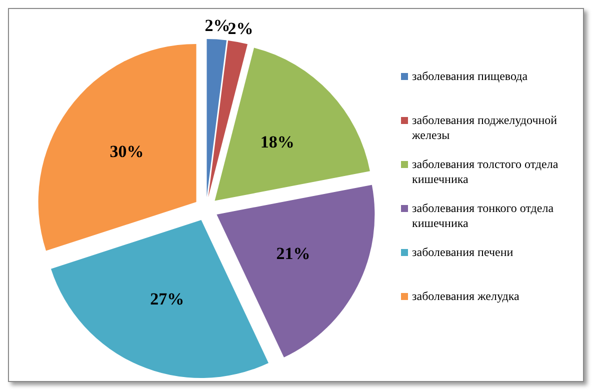 The width and height of the screenshot is (592, 390). I want to click on data-label: 30%, so click(127, 151).